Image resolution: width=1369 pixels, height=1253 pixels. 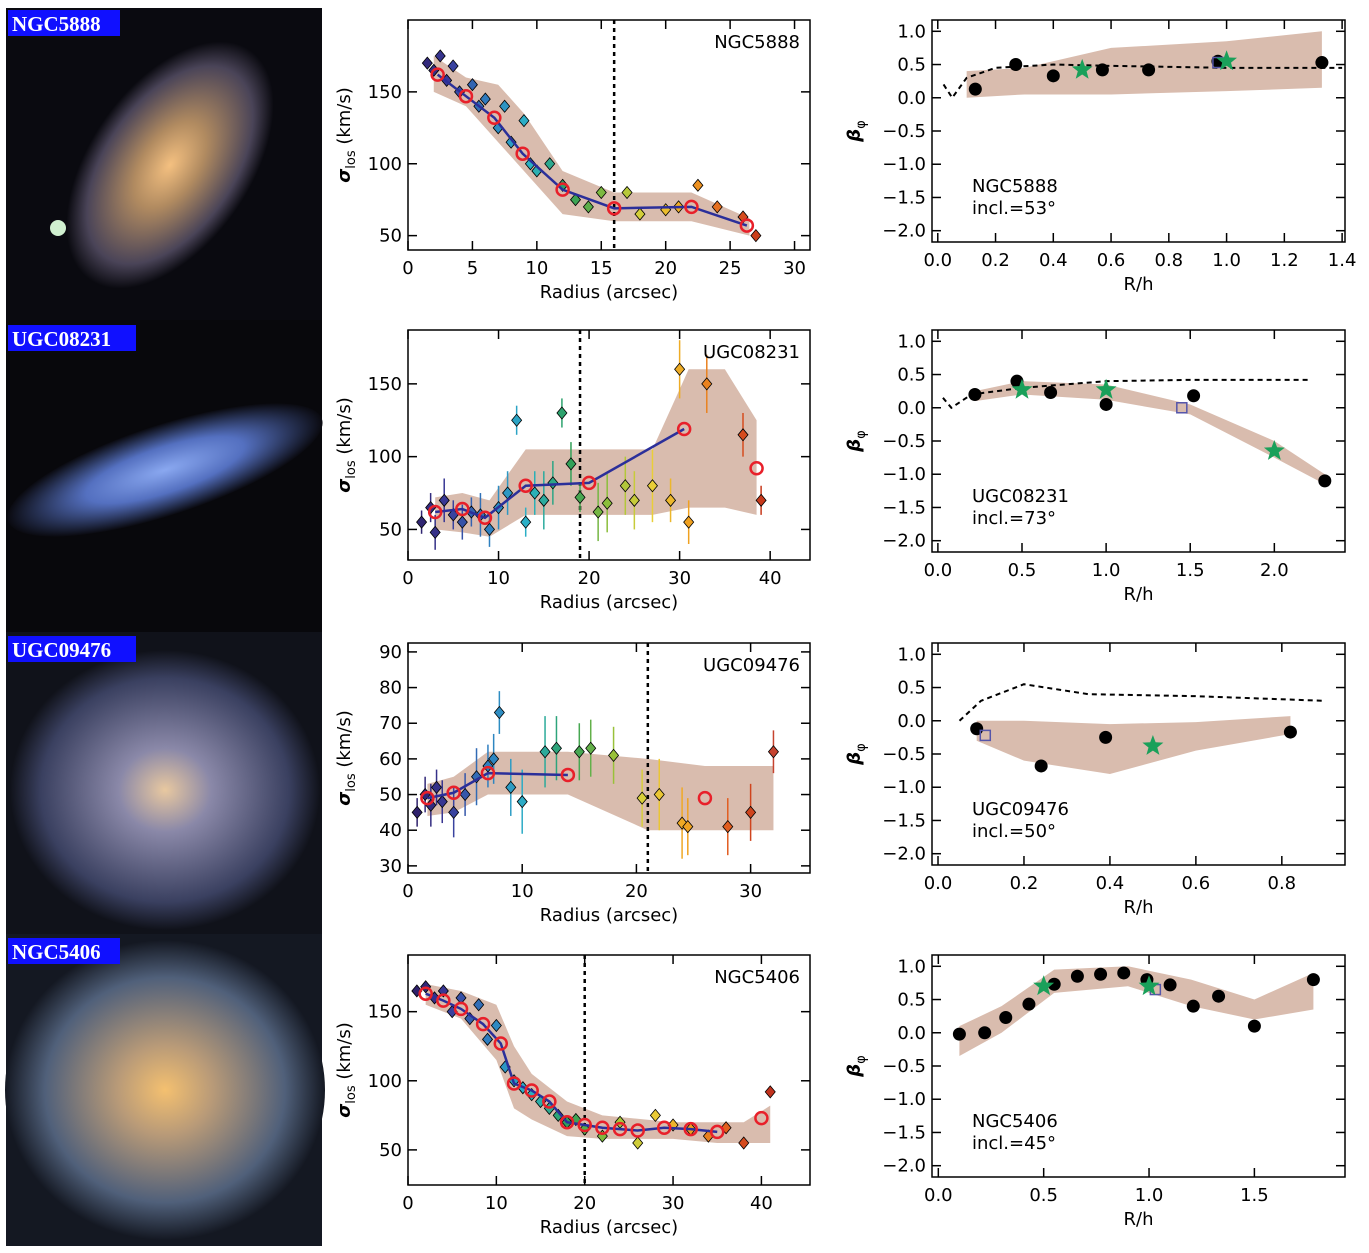 I want to click on x-tick-label: 15, so click(x=601, y=268).